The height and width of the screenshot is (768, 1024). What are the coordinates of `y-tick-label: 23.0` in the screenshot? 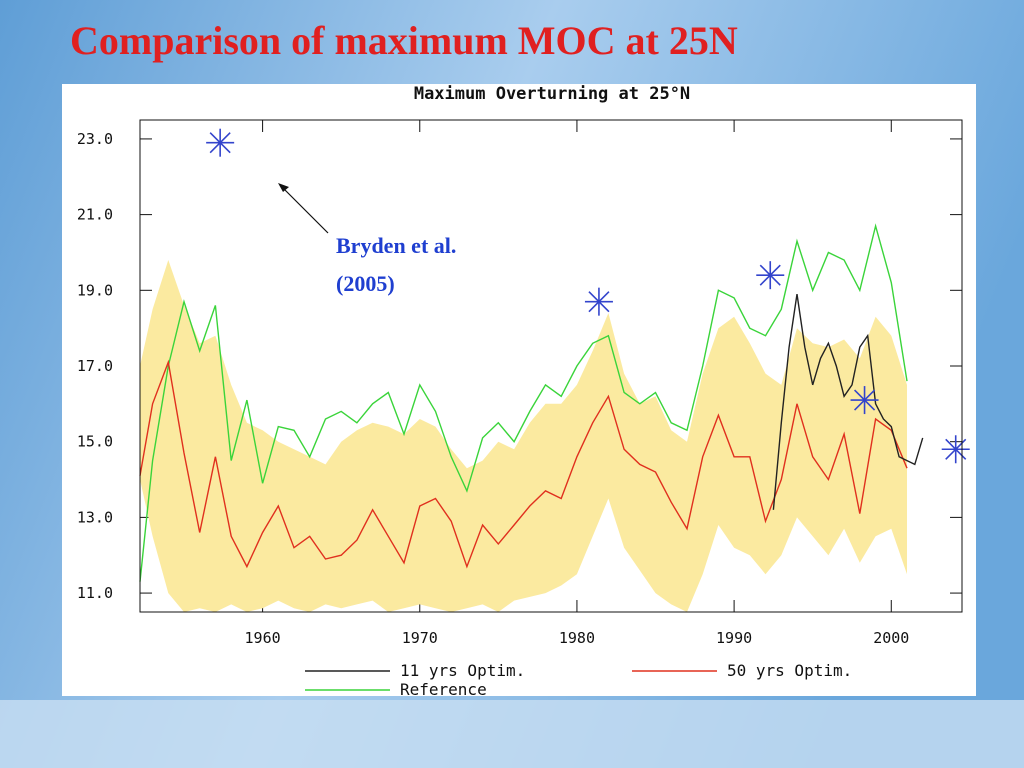 It's located at (95, 139).